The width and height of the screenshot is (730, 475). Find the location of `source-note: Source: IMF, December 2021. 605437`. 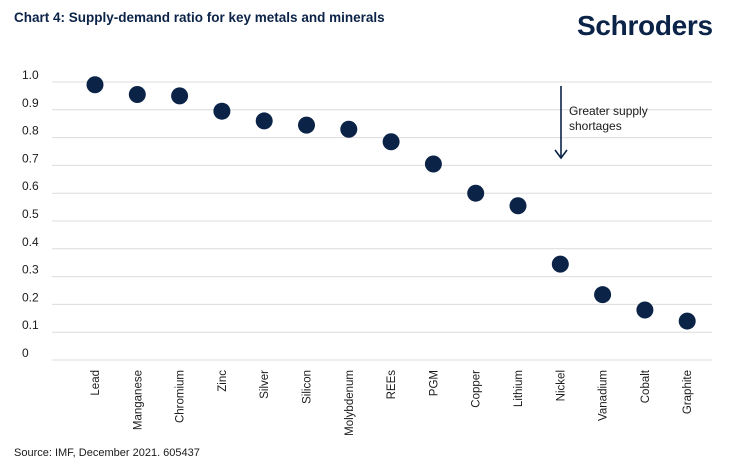

source-note: Source: IMF, December 2021. 605437 is located at coordinates (107, 453).